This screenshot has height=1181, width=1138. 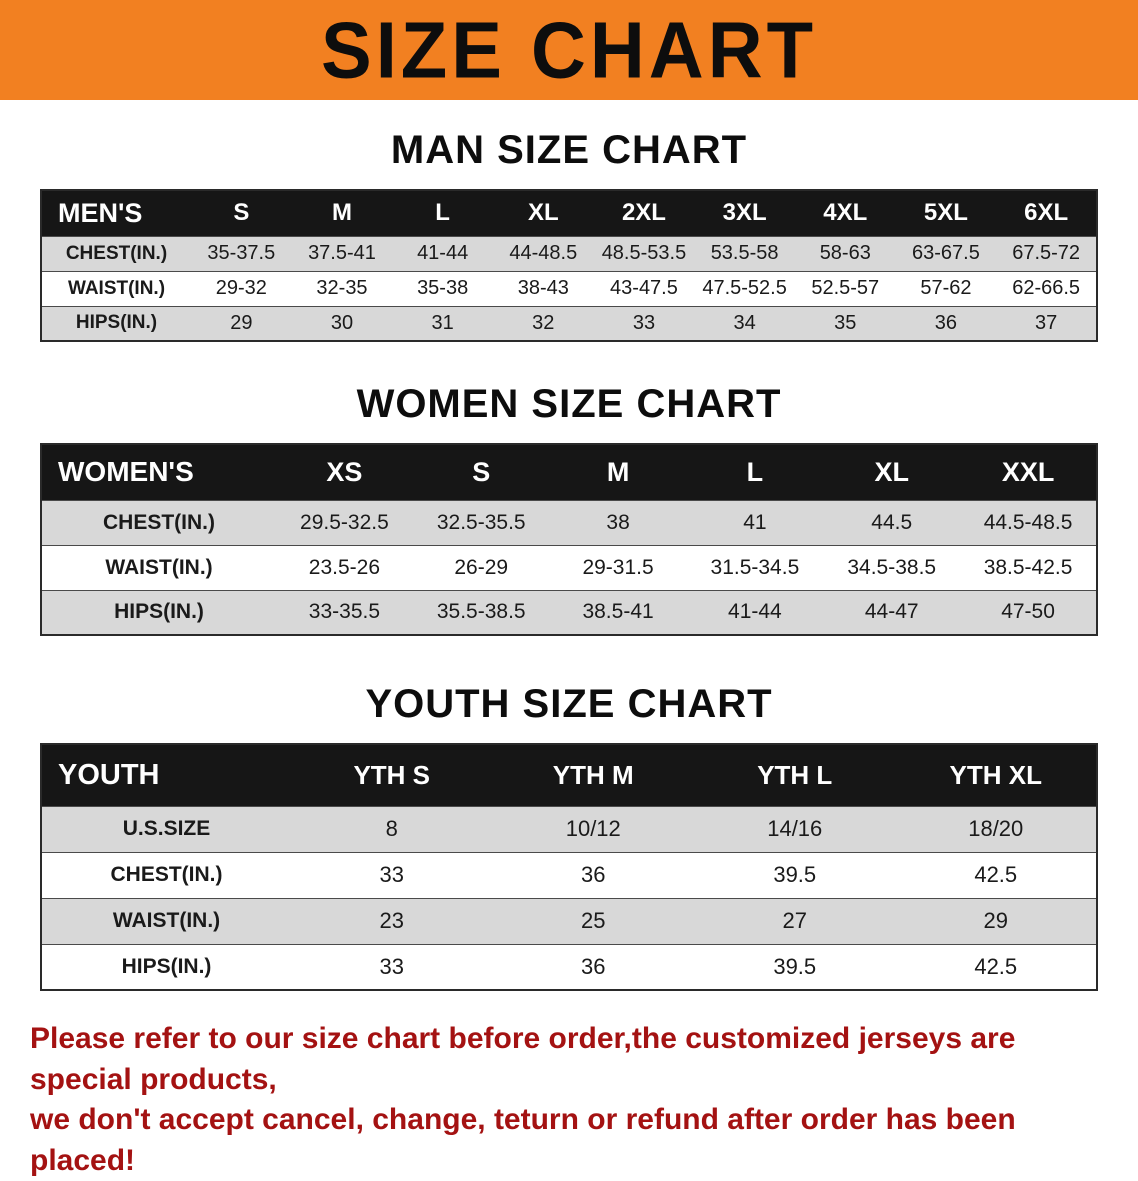 What do you see at coordinates (1028, 522) in the screenshot?
I see `size-value-cell: 44.5-48.5` at bounding box center [1028, 522].